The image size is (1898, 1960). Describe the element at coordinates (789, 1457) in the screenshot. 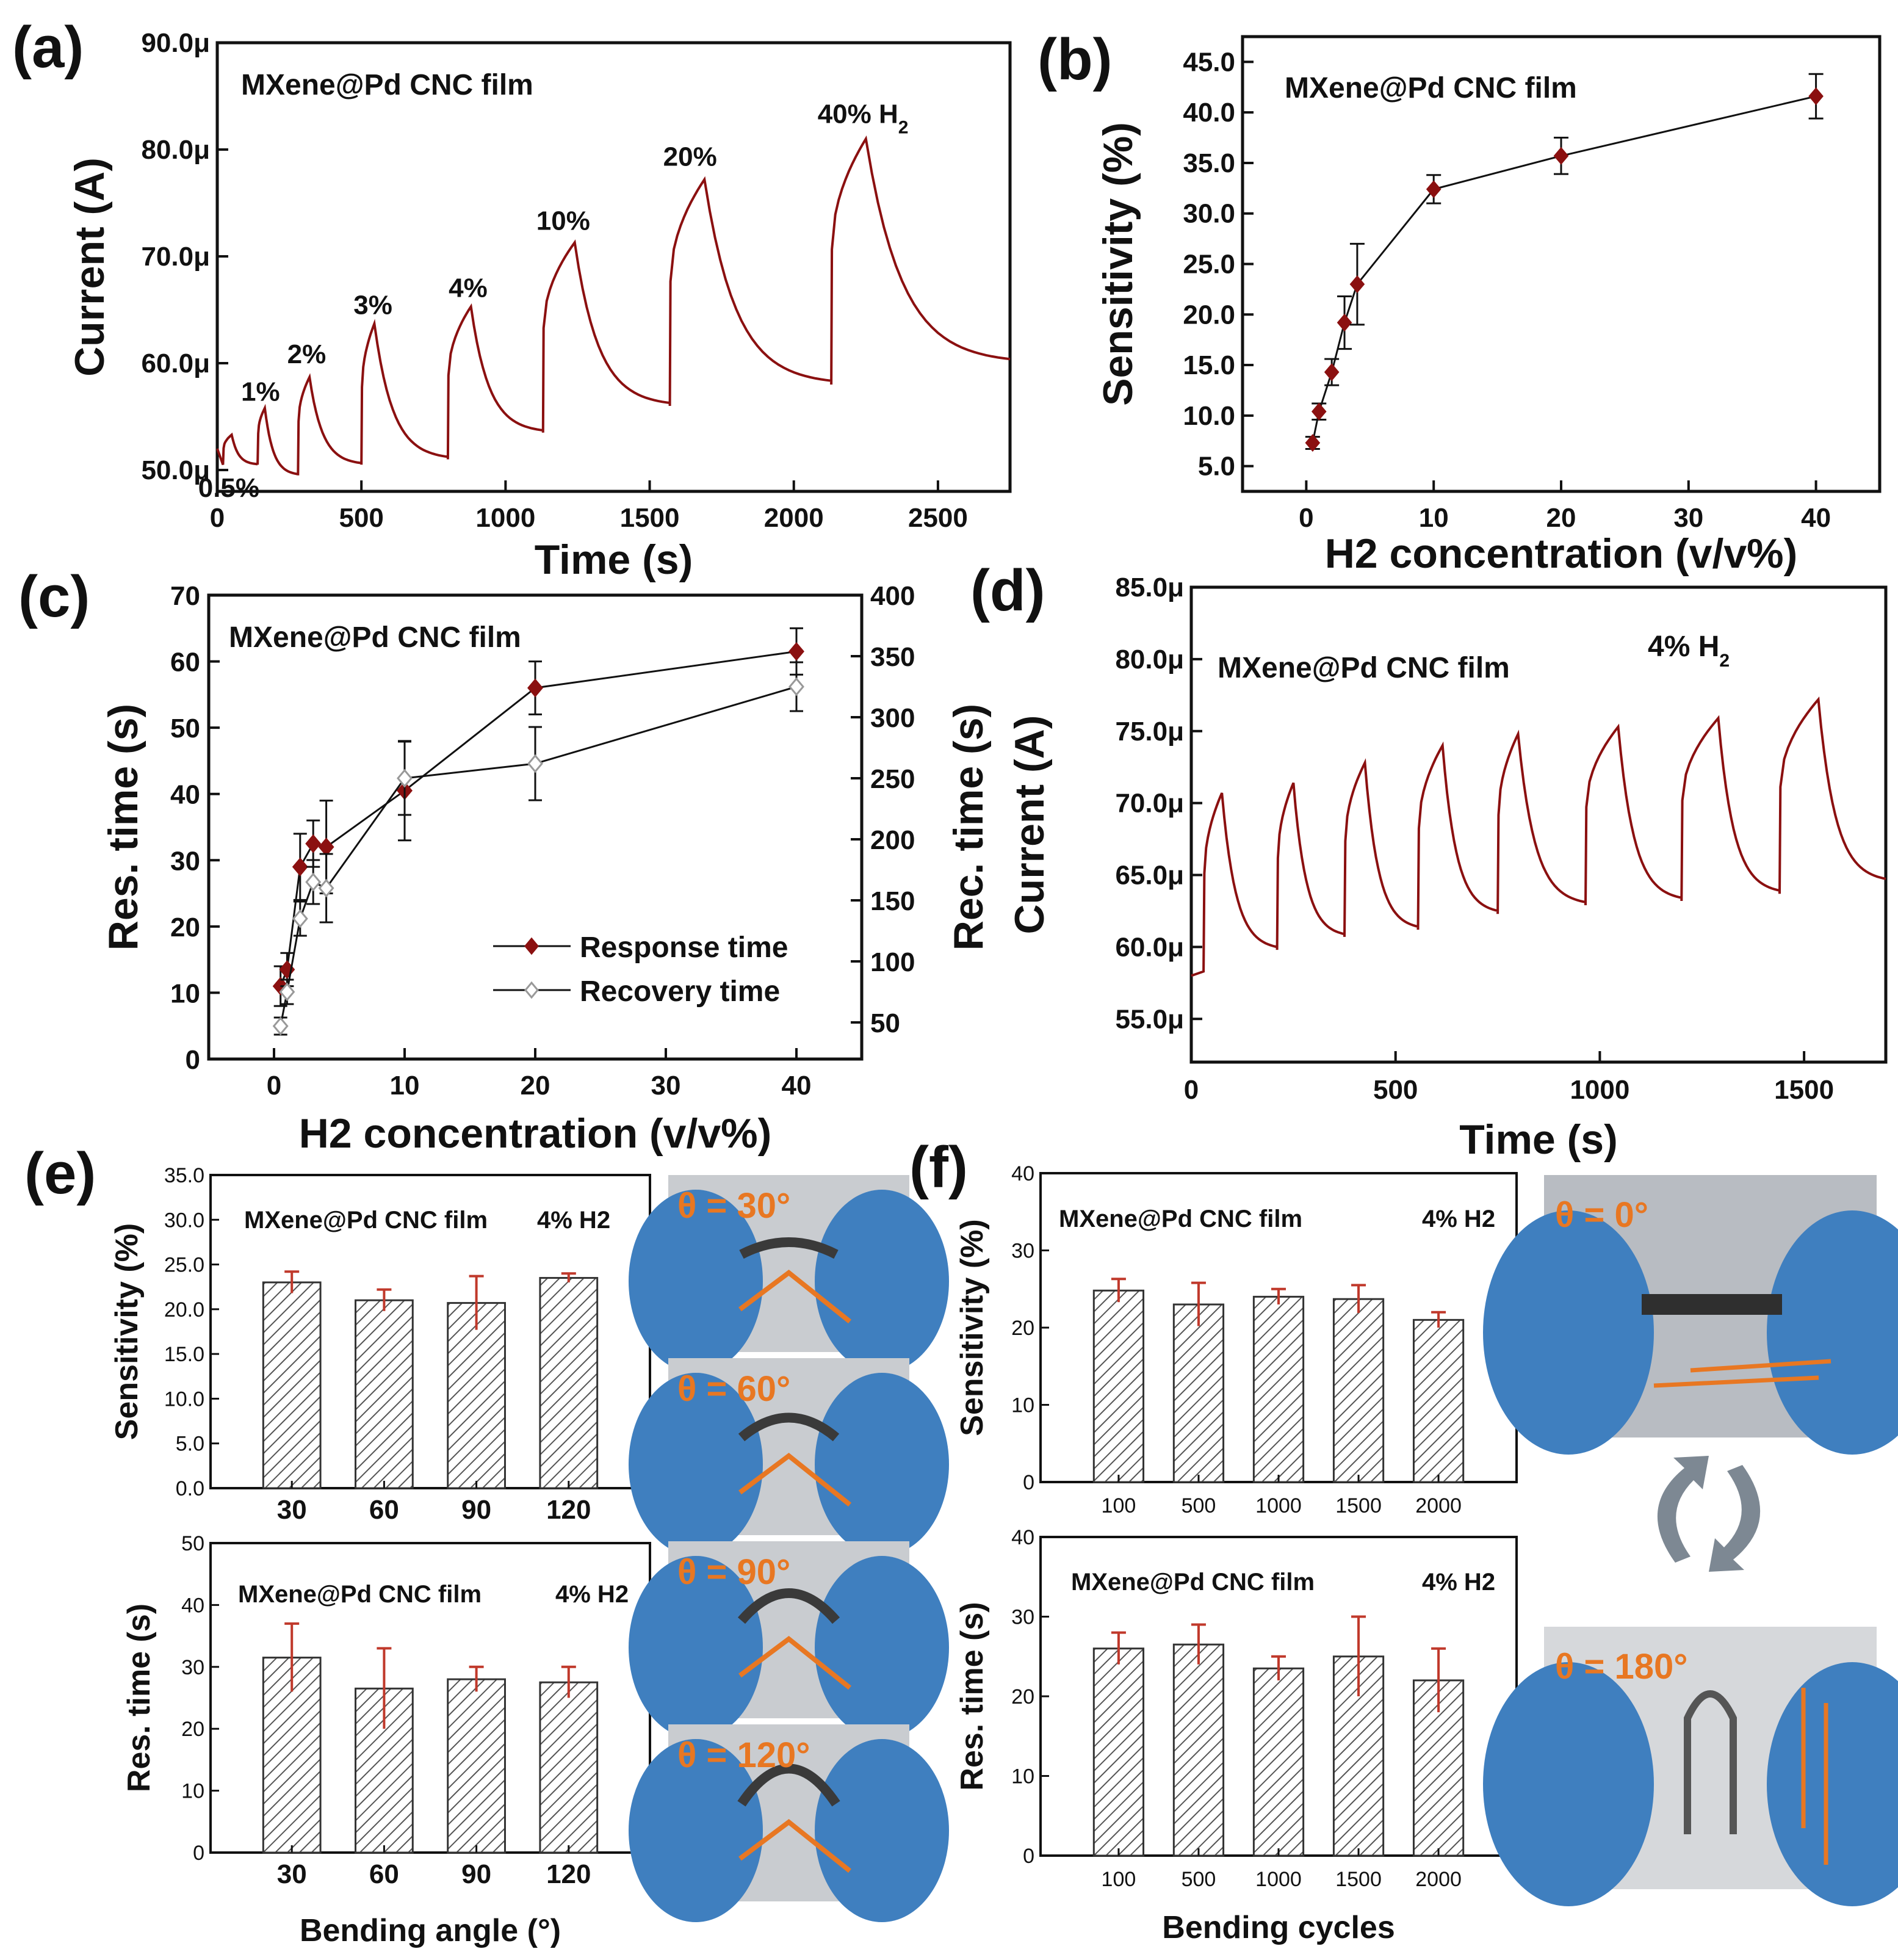

I see `bending-photo-2: θ = 60°` at that location.